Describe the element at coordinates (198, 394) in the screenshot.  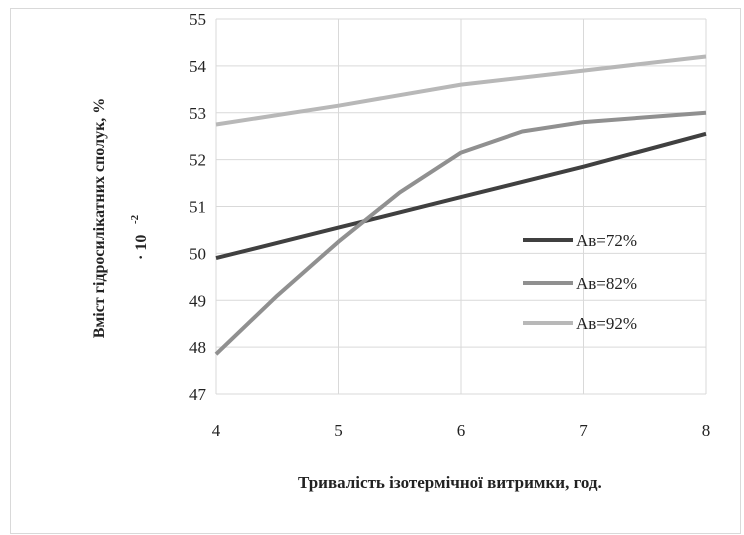
I see `y-tick-label: 47` at that location.